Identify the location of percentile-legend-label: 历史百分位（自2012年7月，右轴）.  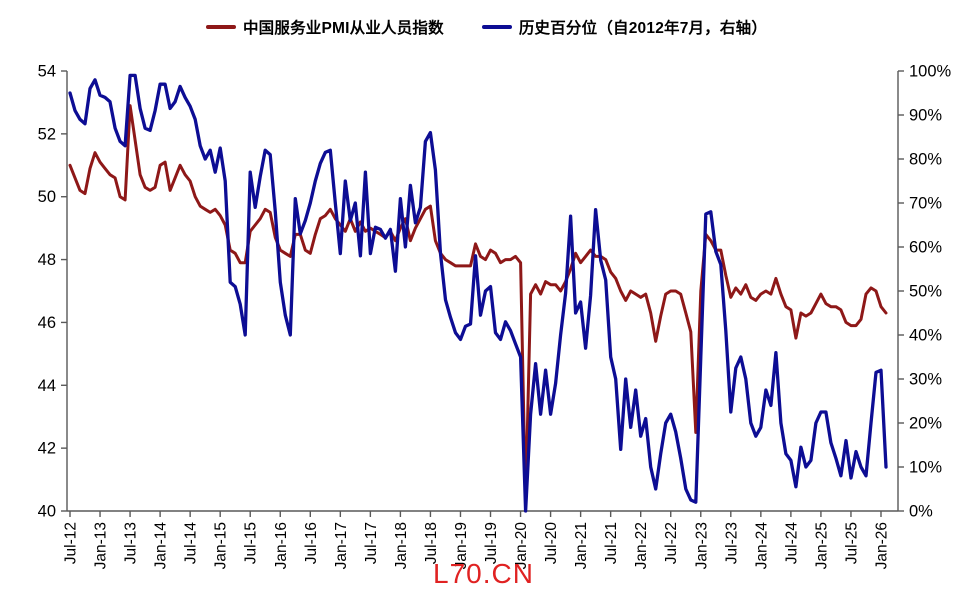
(643, 28).